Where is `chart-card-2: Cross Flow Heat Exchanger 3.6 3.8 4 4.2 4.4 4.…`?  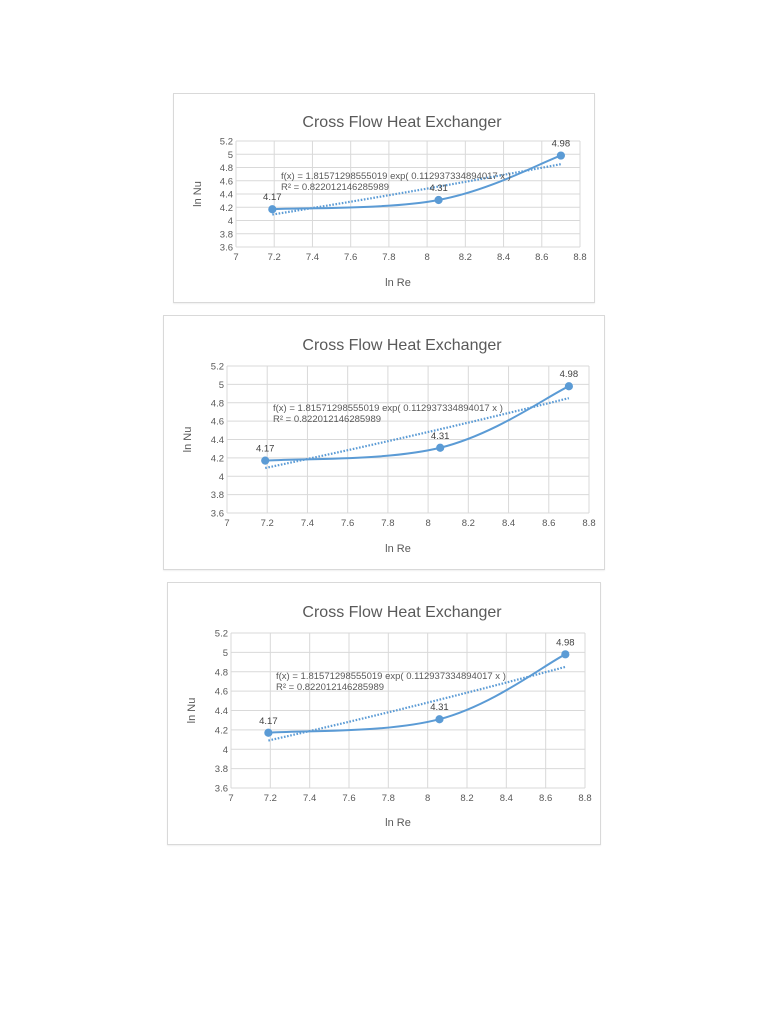
chart-card-2: Cross Flow Heat Exchanger 3.6 3.8 4 4.2 4.4 4.… is located at coordinates (384, 442).